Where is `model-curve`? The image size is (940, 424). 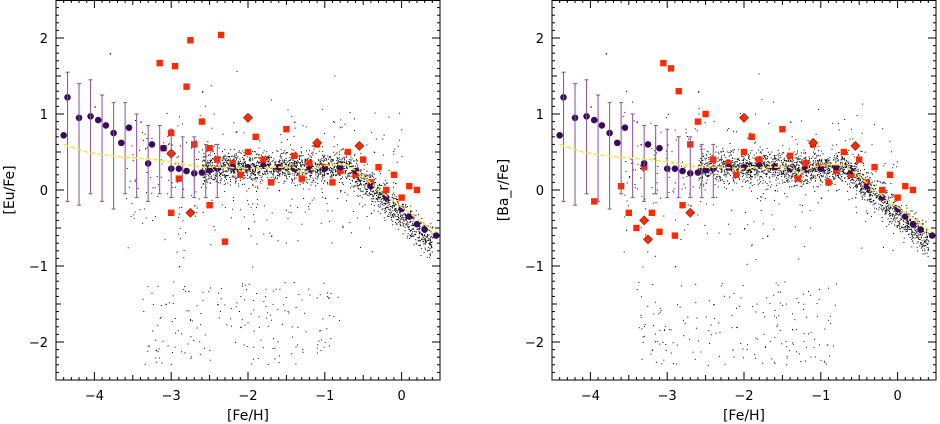
model-curve is located at coordinates (250, 188).